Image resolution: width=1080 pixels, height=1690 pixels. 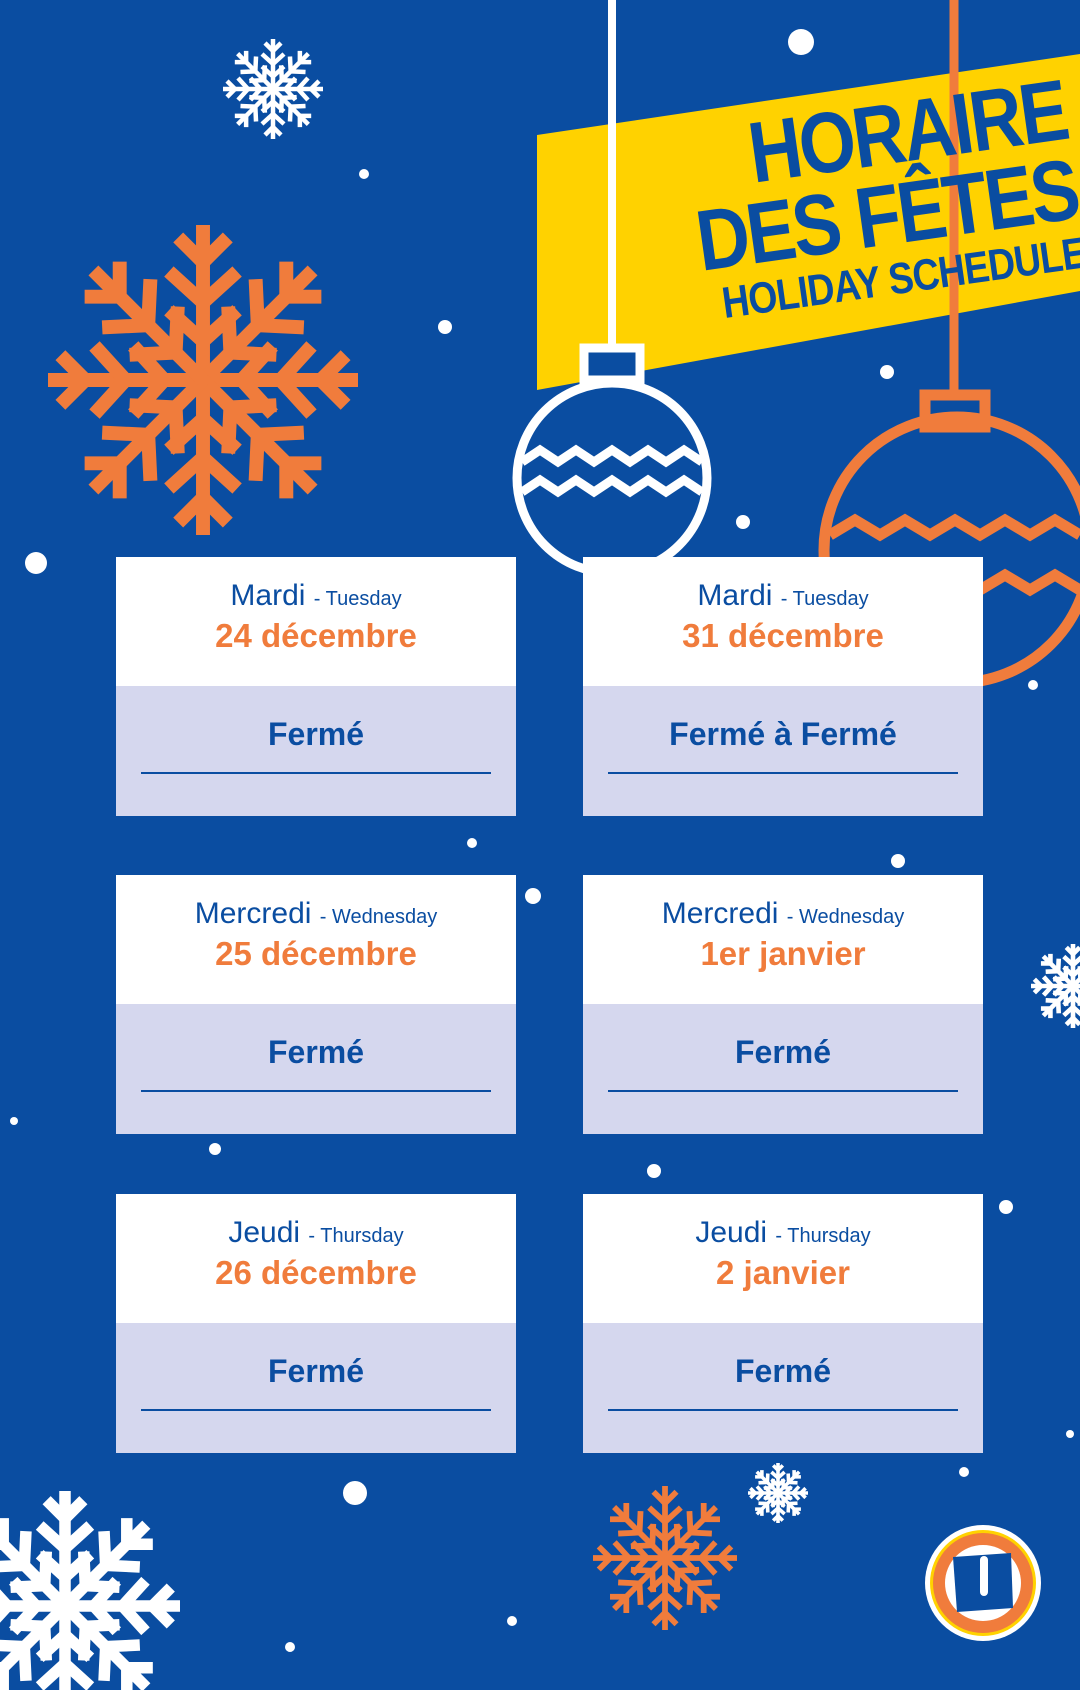 I want to click on date: 24 décembre, so click(x=316, y=635).